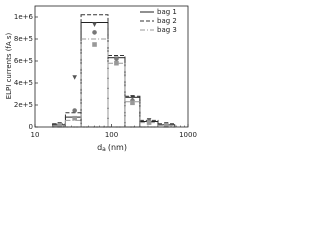 This screenshot has width=320, height=240. I want to click on y-tick-label: 4e+5, so click(23, 83).